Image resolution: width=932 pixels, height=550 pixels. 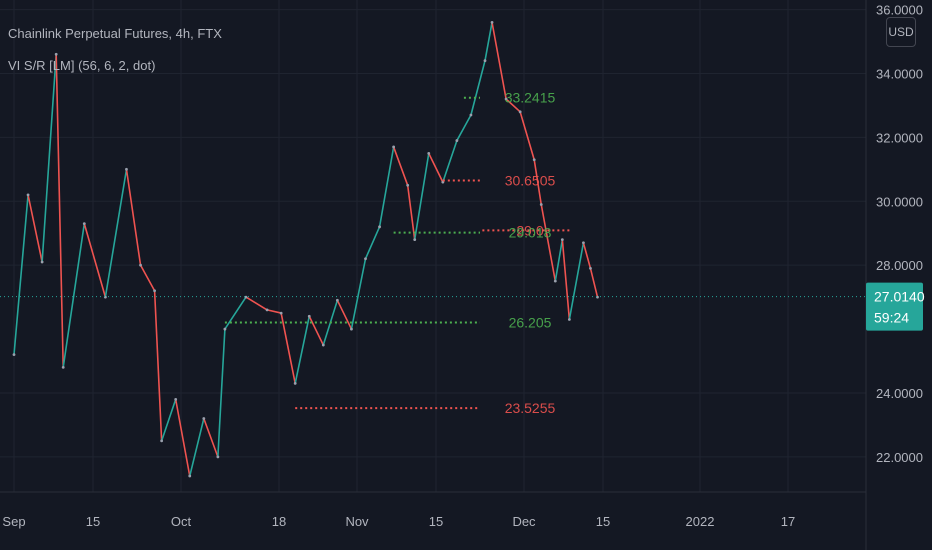 What do you see at coordinates (899, 10) in the screenshot?
I see `price-tick-label: 36.0000` at bounding box center [899, 10].